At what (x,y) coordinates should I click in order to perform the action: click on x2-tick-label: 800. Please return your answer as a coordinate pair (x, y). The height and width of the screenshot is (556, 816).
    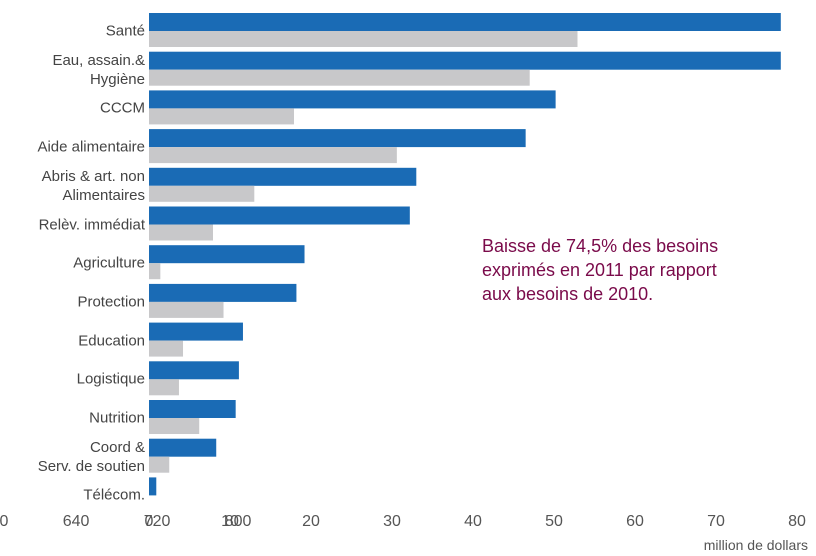
    Looking at the image, I should click on (238, 521).